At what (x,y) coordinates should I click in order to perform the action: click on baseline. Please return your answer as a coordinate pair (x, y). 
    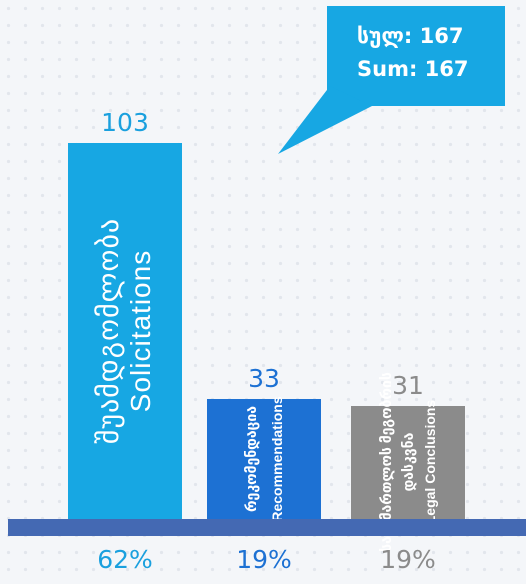
    Looking at the image, I should click on (267, 527).